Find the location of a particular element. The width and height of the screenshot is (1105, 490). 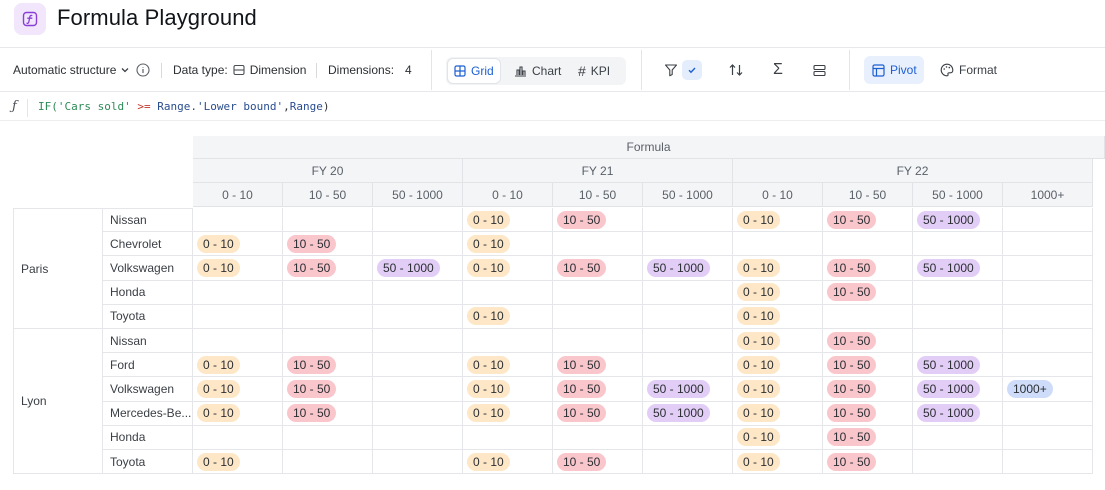

row-header-brand: Honda is located at coordinates (148, 292).